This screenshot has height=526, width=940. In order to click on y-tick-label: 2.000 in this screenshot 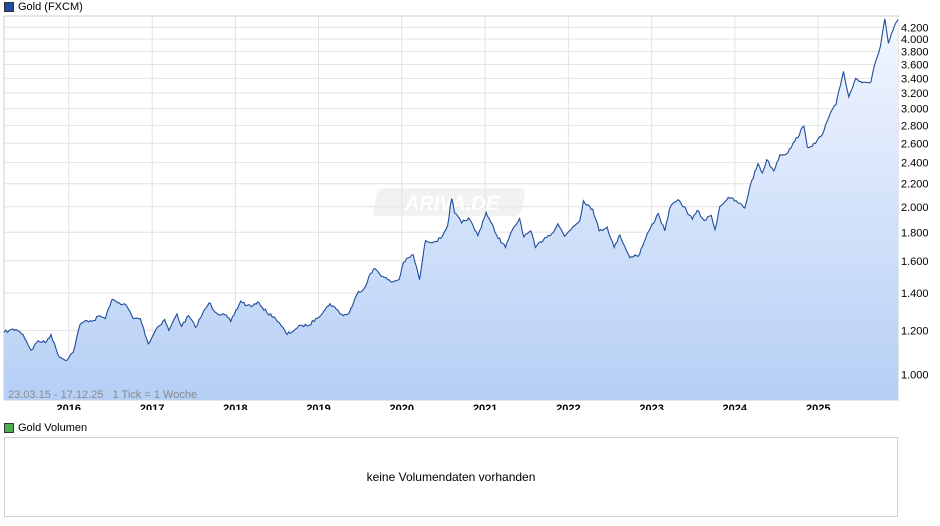, I will do `click(915, 208)`.